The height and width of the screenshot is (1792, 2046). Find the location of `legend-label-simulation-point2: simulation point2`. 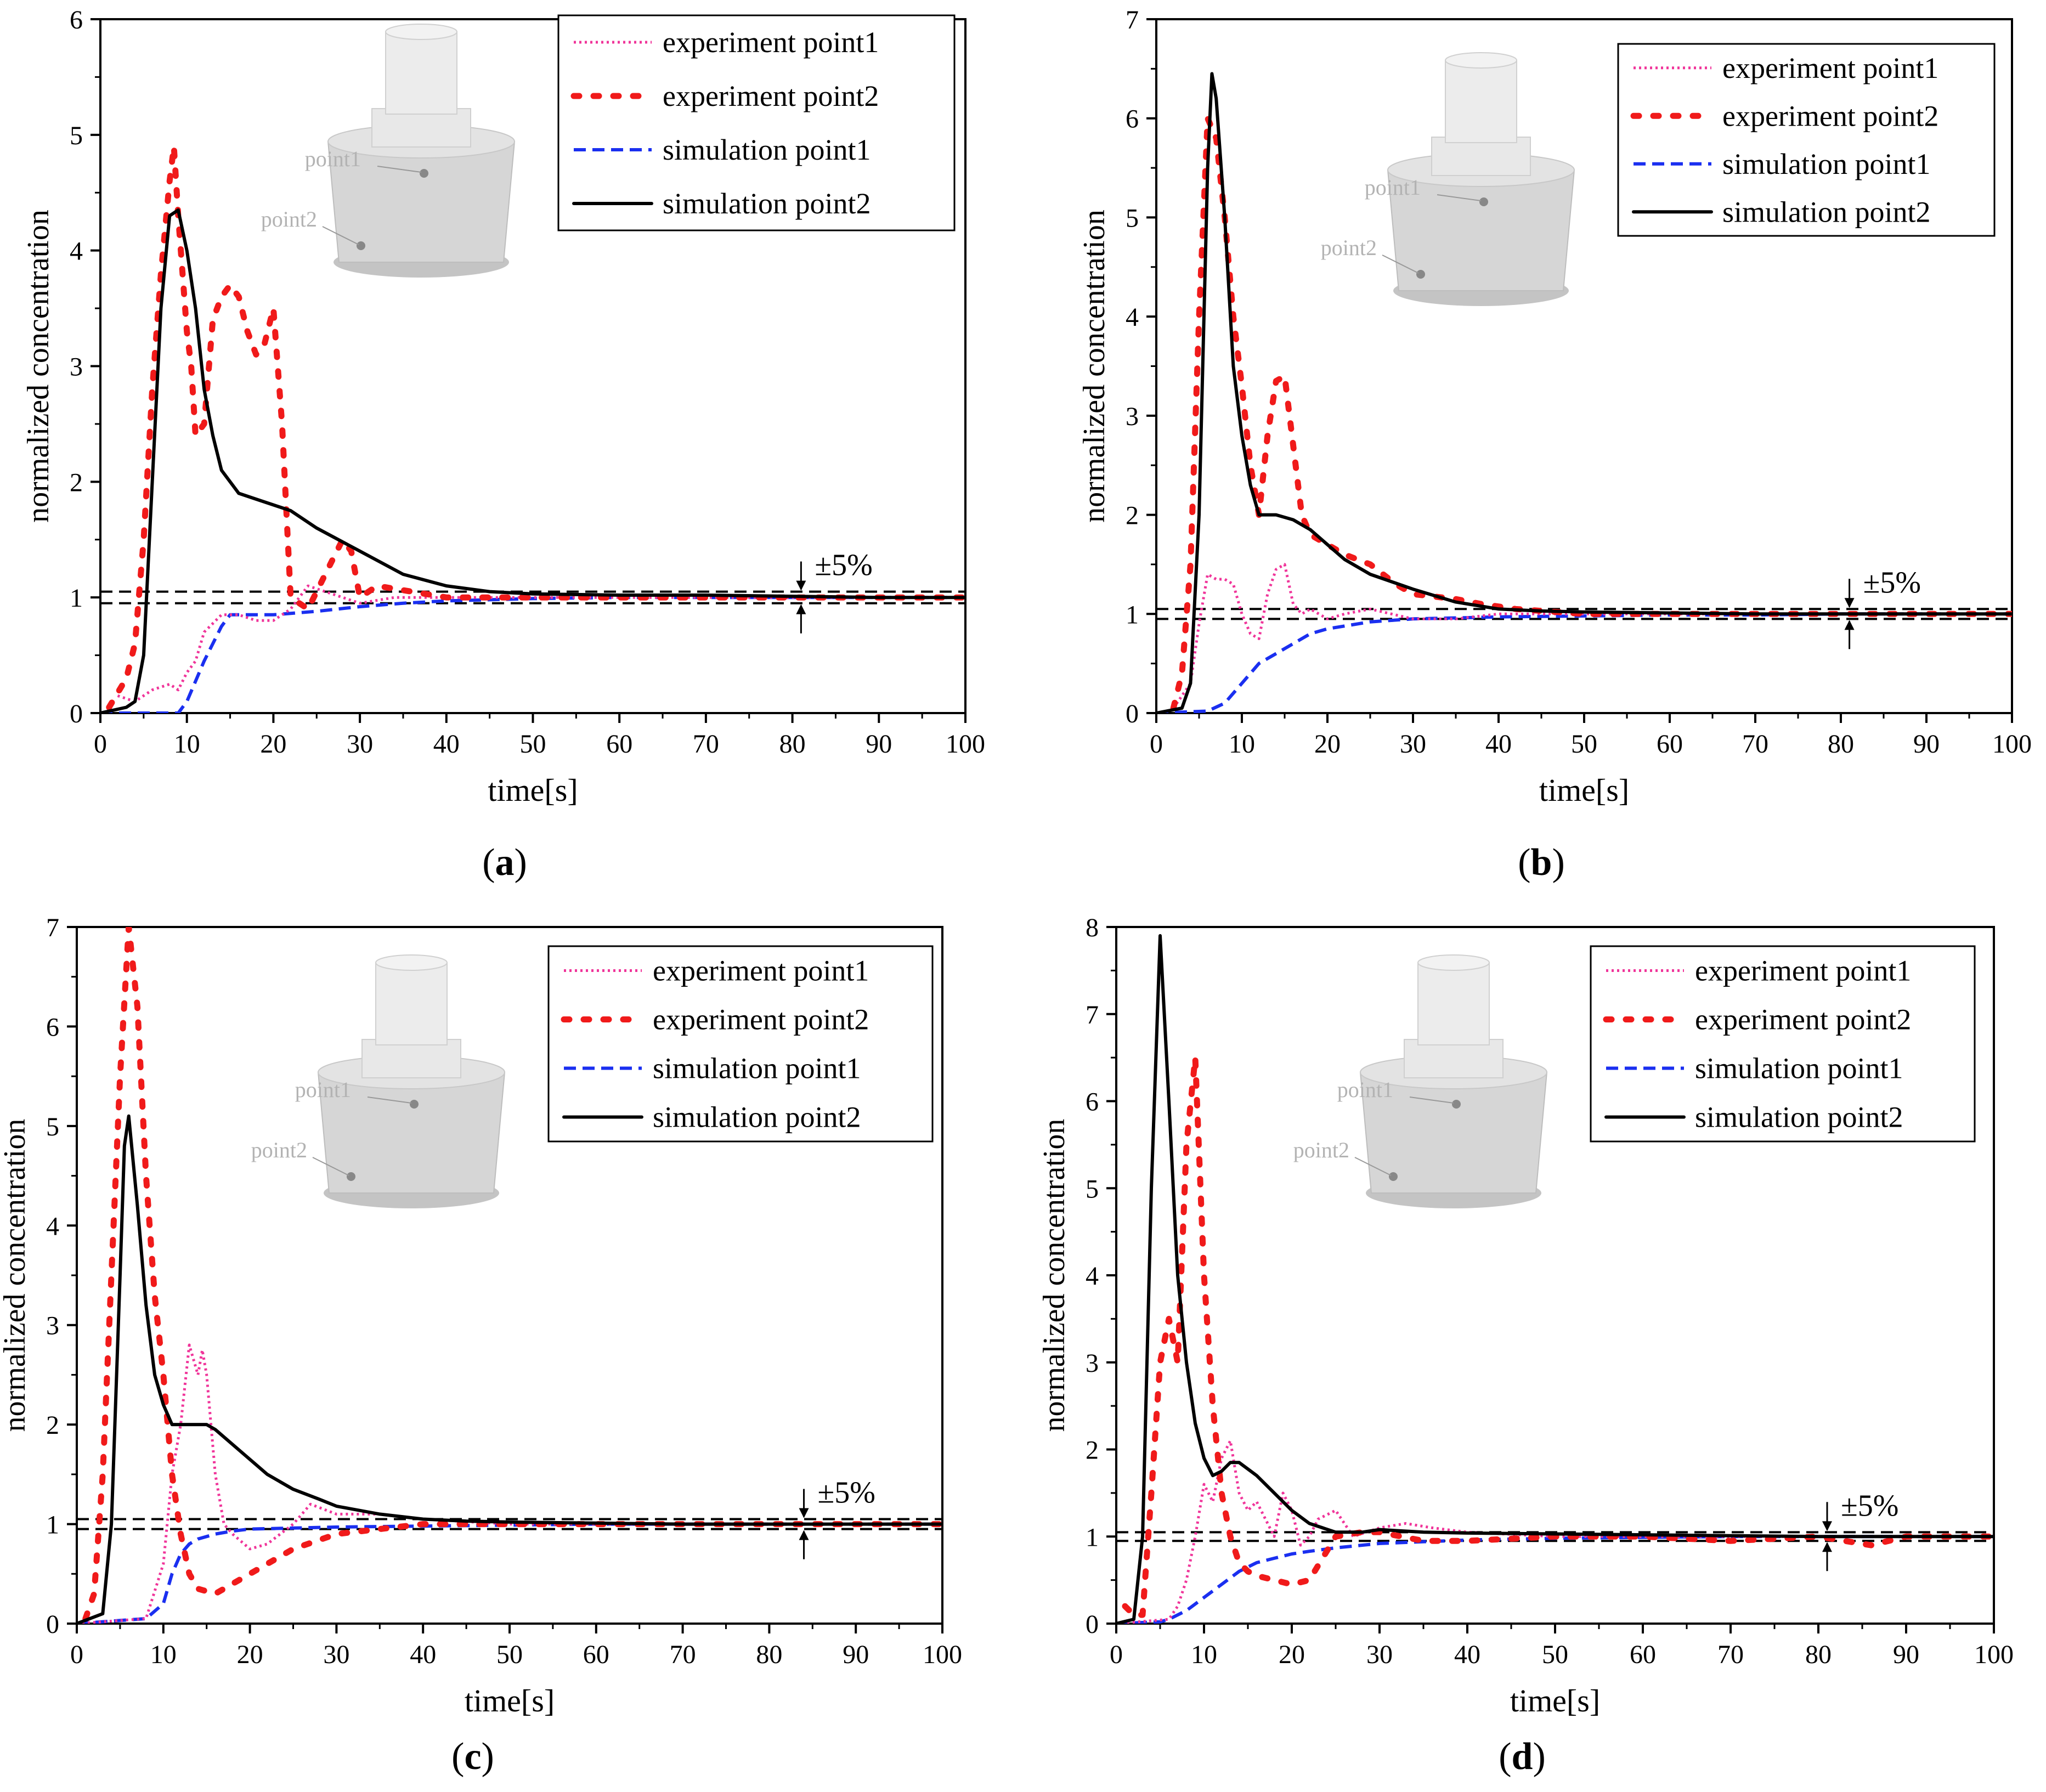

legend-label-simulation-point2: simulation point2 is located at coordinates (1826, 211).